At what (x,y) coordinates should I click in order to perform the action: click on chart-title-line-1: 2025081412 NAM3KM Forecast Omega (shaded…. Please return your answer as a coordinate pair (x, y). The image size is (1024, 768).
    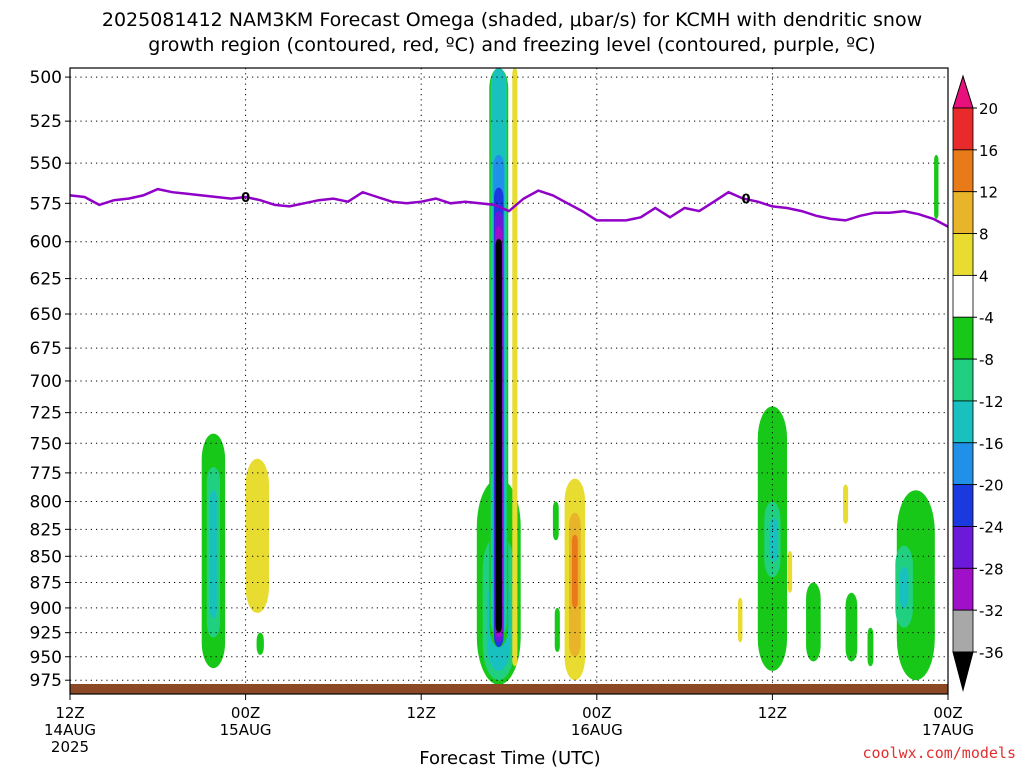
    Looking at the image, I should click on (512, 20).